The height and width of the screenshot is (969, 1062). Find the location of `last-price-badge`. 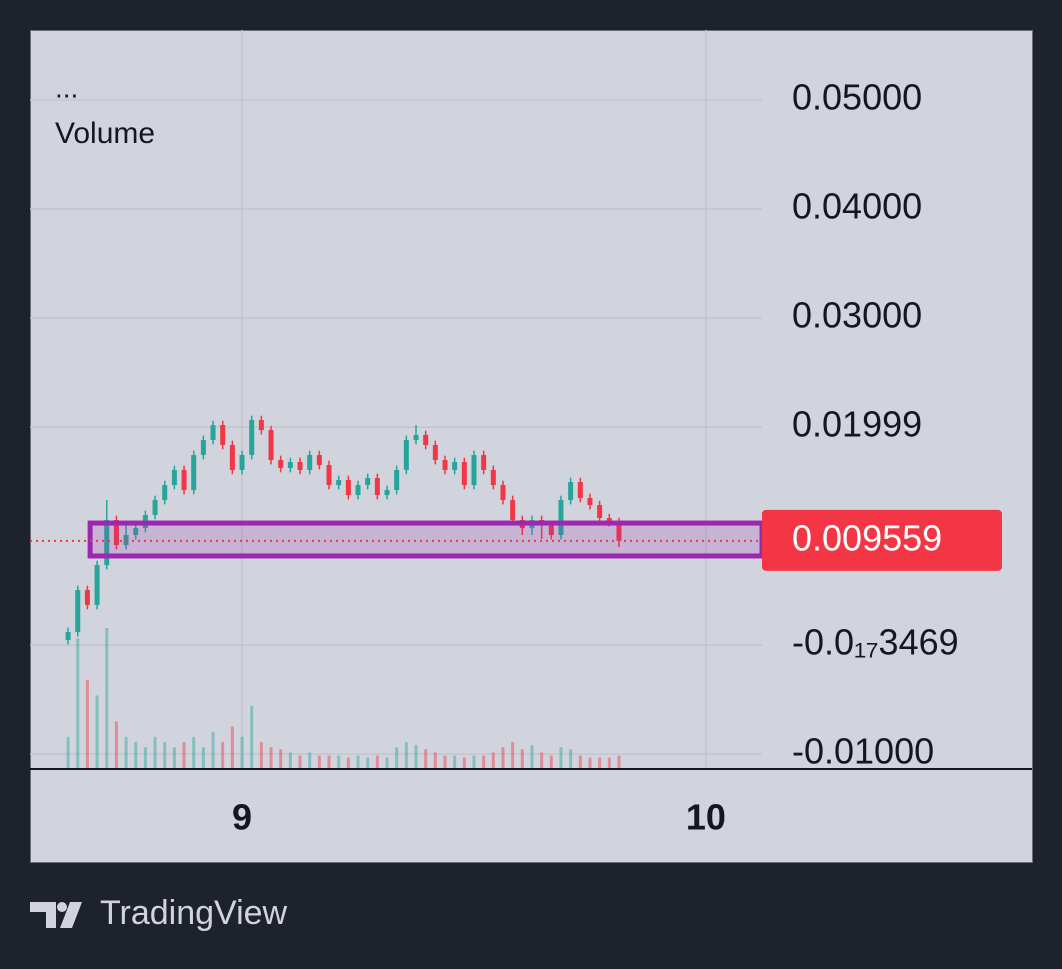

last-price-badge is located at coordinates (882, 540).